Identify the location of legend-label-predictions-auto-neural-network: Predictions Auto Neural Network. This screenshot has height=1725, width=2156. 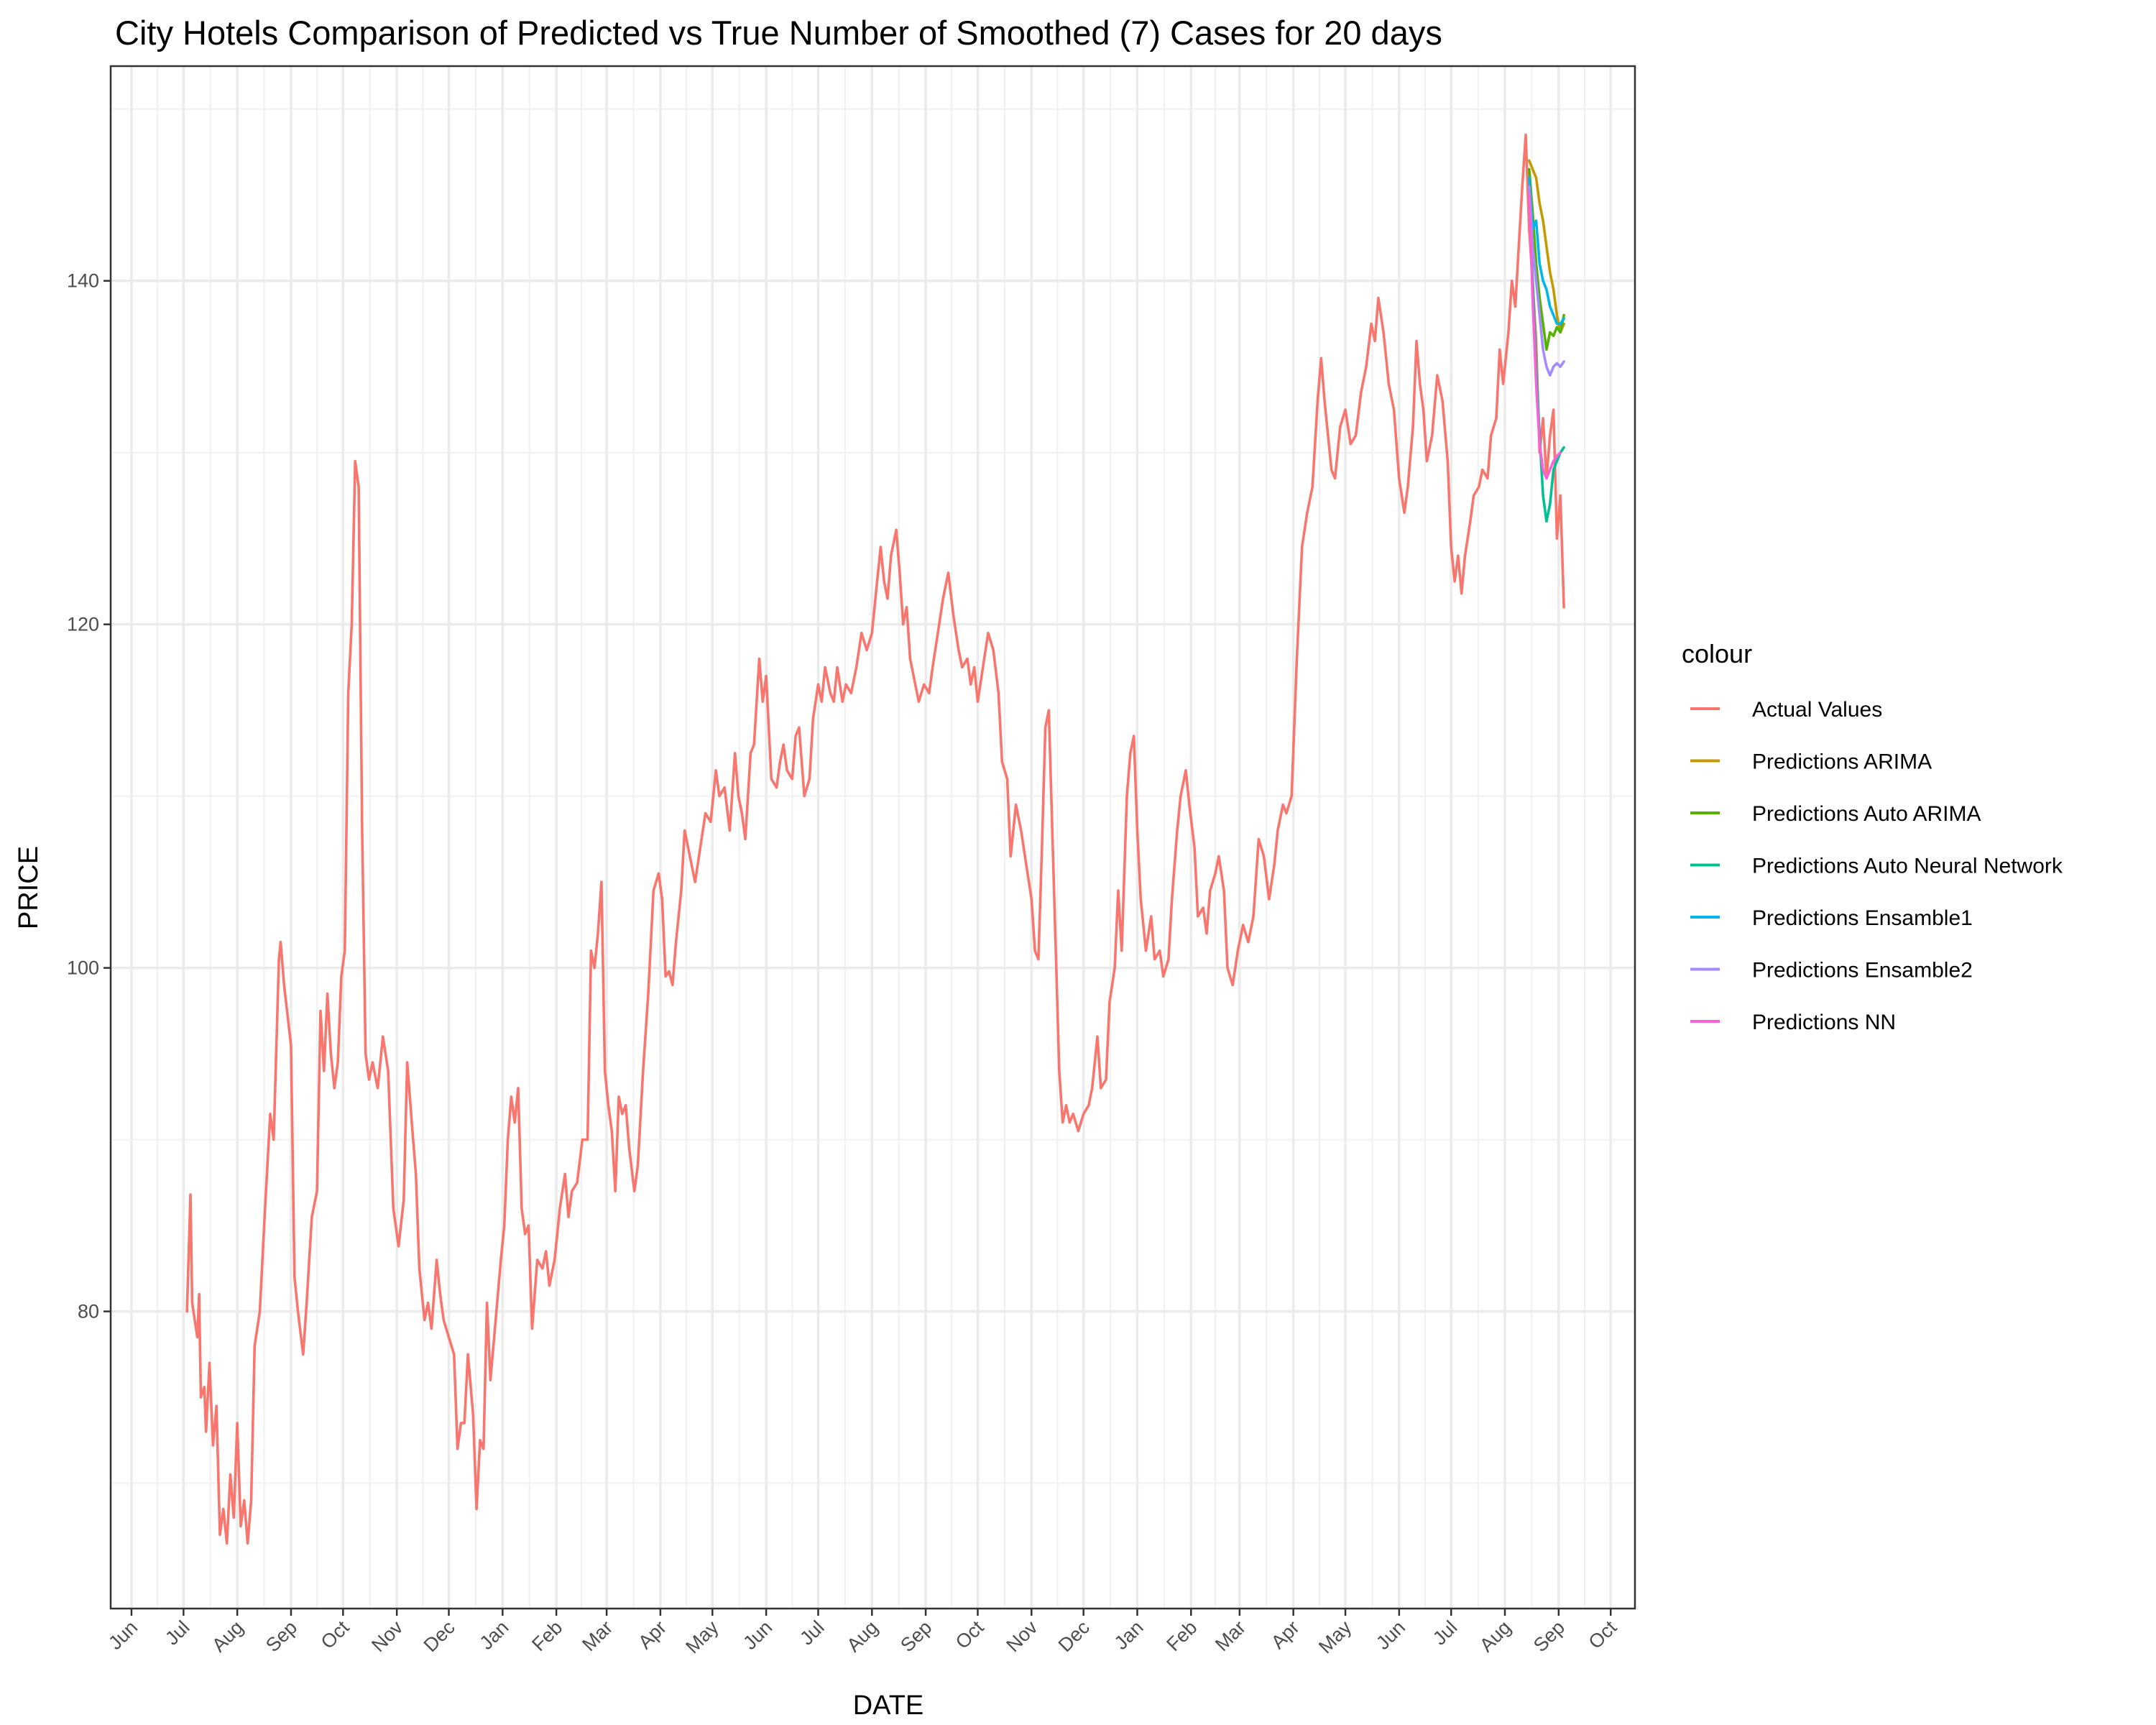
(1907, 866).